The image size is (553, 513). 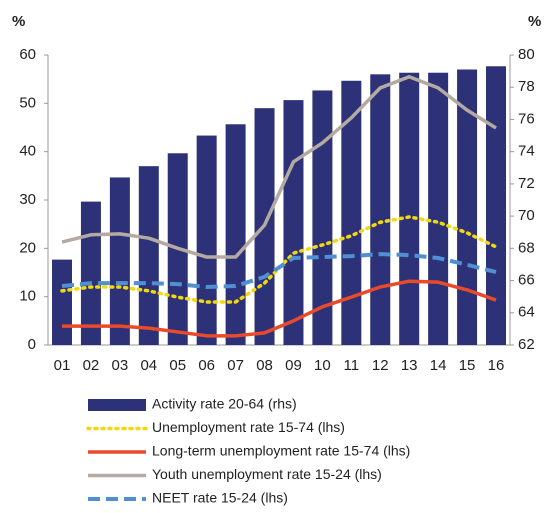 What do you see at coordinates (27, 247) in the screenshot?
I see `y-tick-label: 20` at bounding box center [27, 247].